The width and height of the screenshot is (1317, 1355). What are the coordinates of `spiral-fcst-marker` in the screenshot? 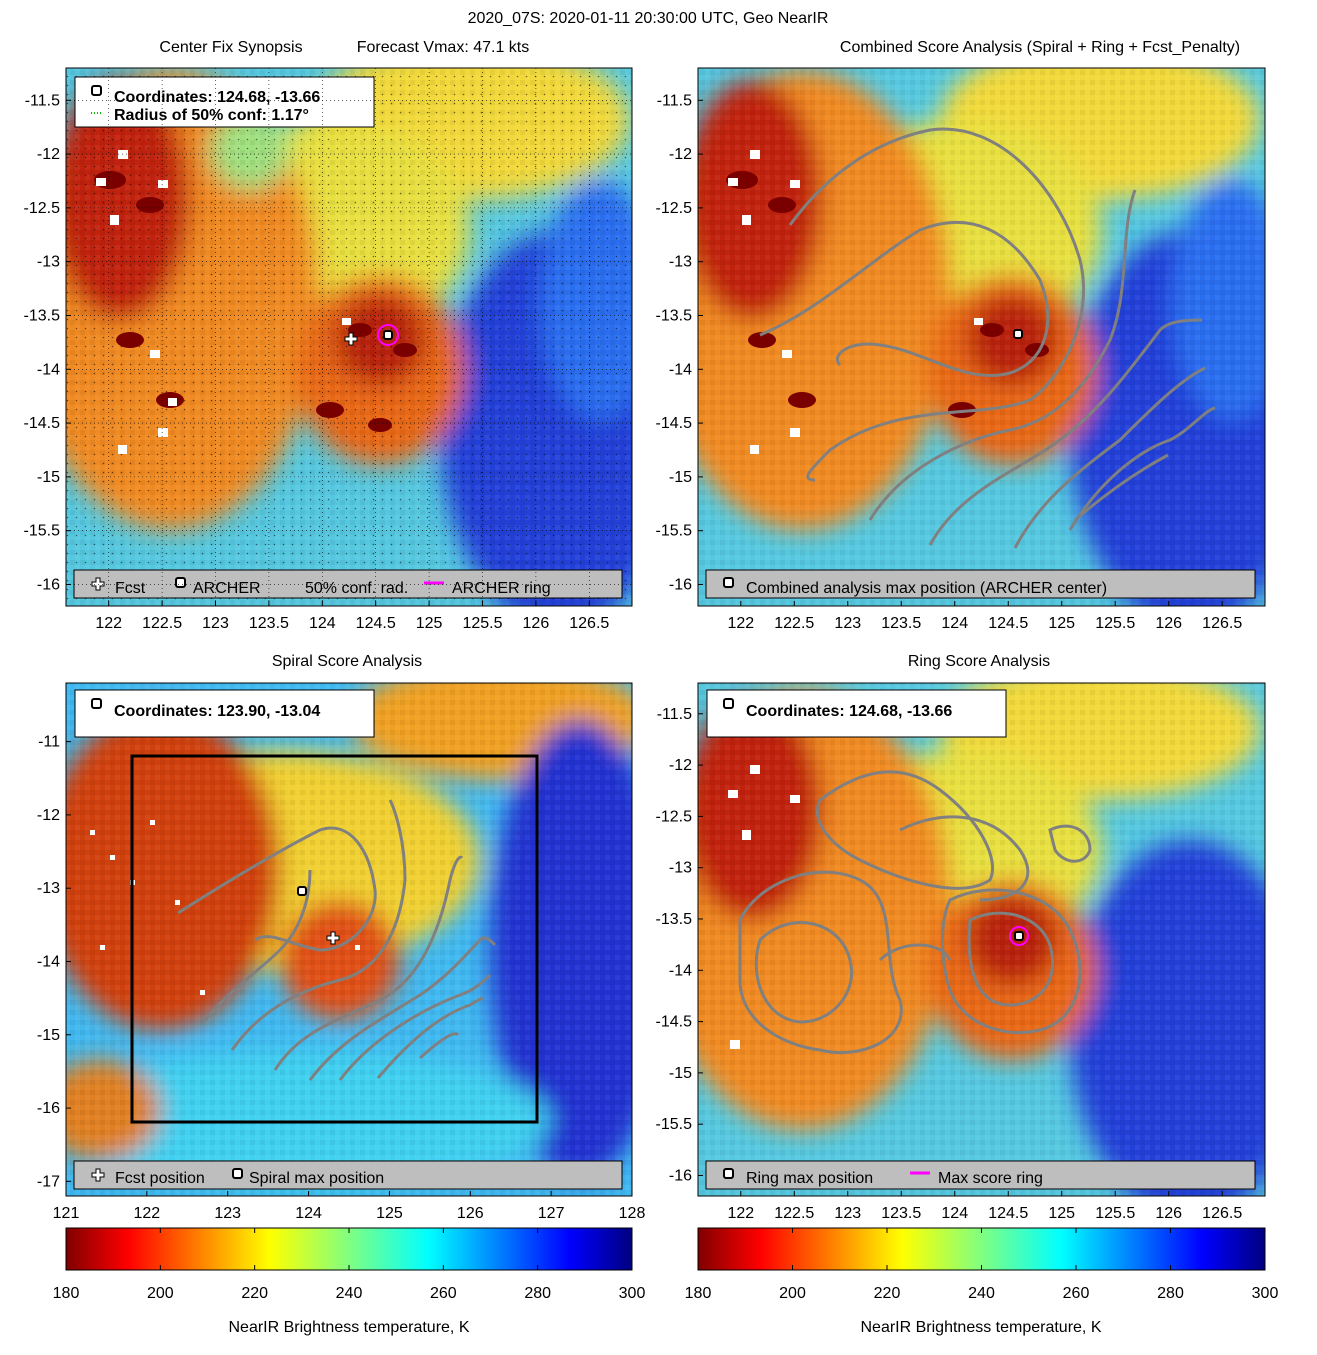 It's located at (333, 938).